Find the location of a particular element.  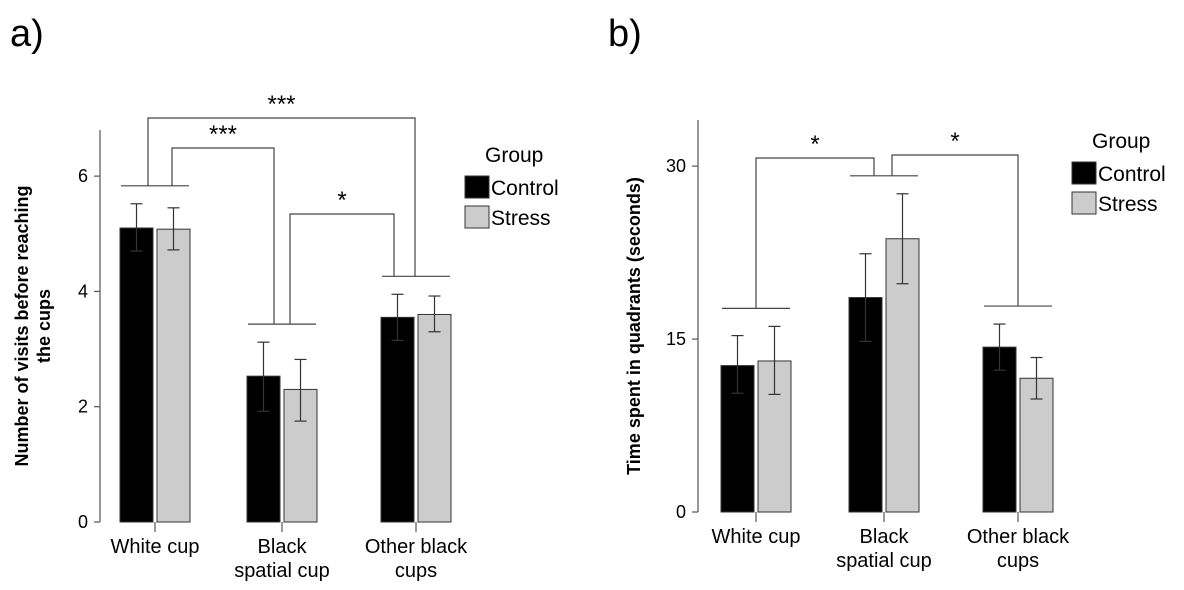

y-axis-label: Number of visits before reaching the cups is located at coordinates (33, 325).